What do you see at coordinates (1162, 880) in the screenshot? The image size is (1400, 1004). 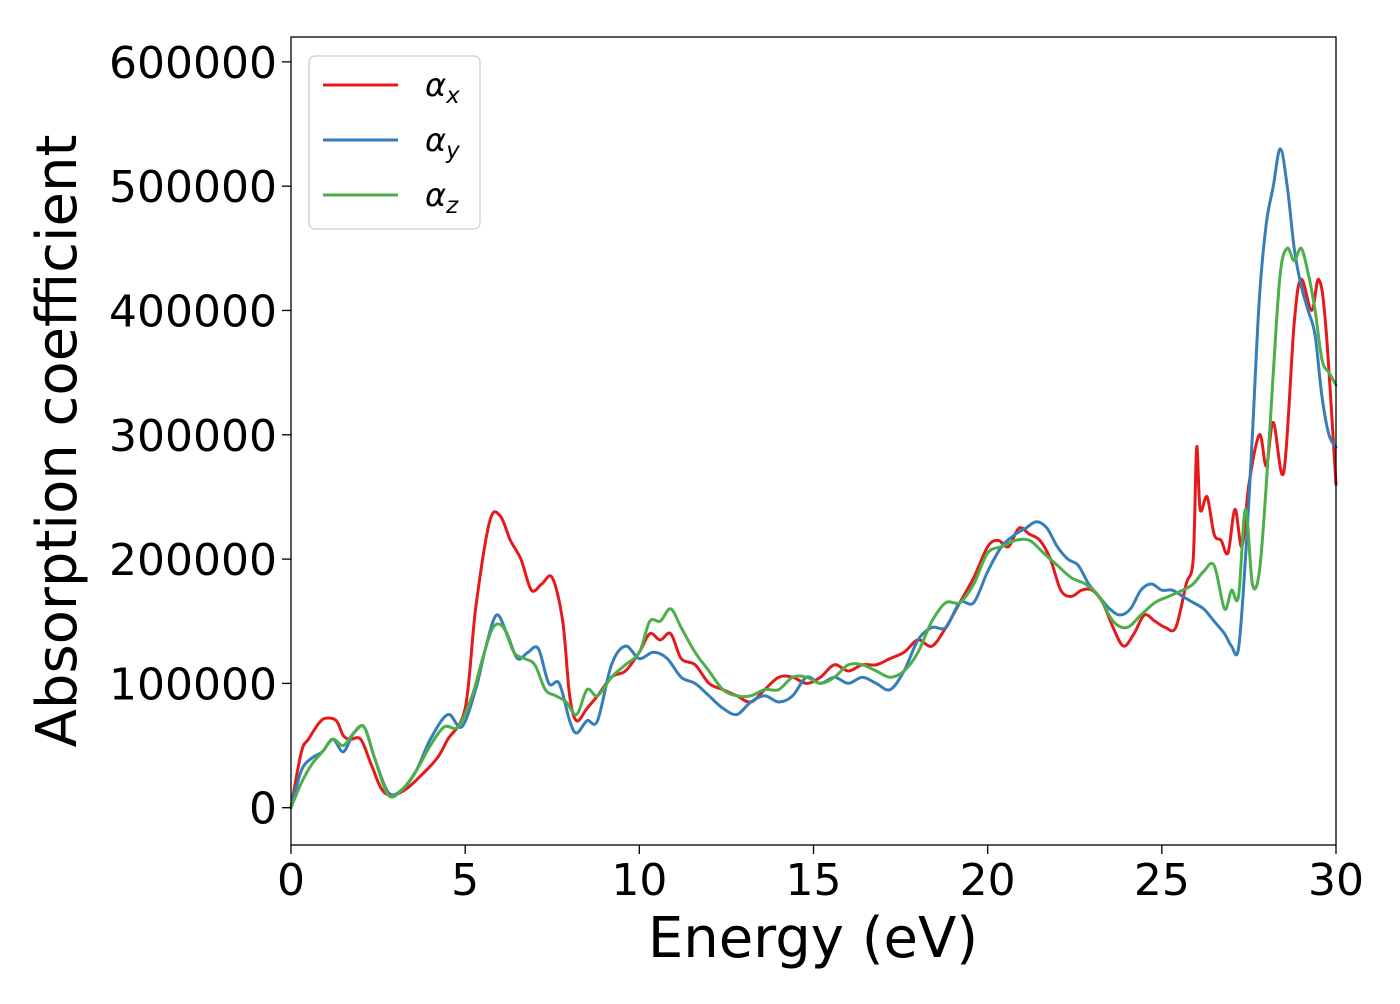 I see `x-tick-label: 25` at bounding box center [1162, 880].